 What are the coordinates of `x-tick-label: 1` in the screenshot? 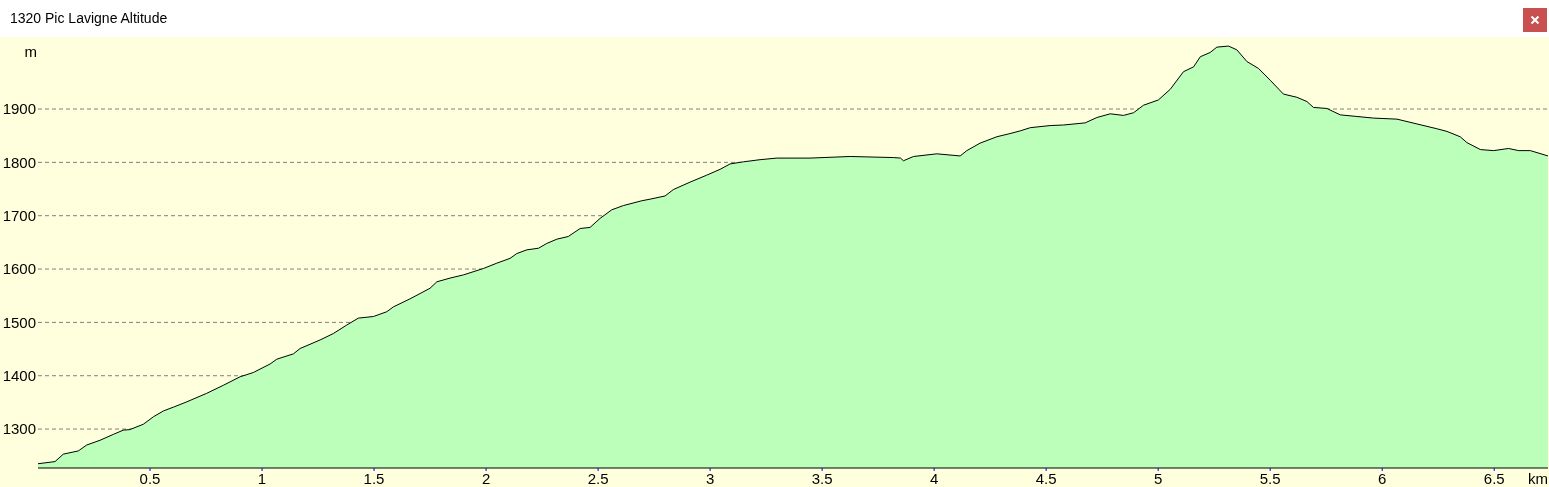 It's located at (262, 478).